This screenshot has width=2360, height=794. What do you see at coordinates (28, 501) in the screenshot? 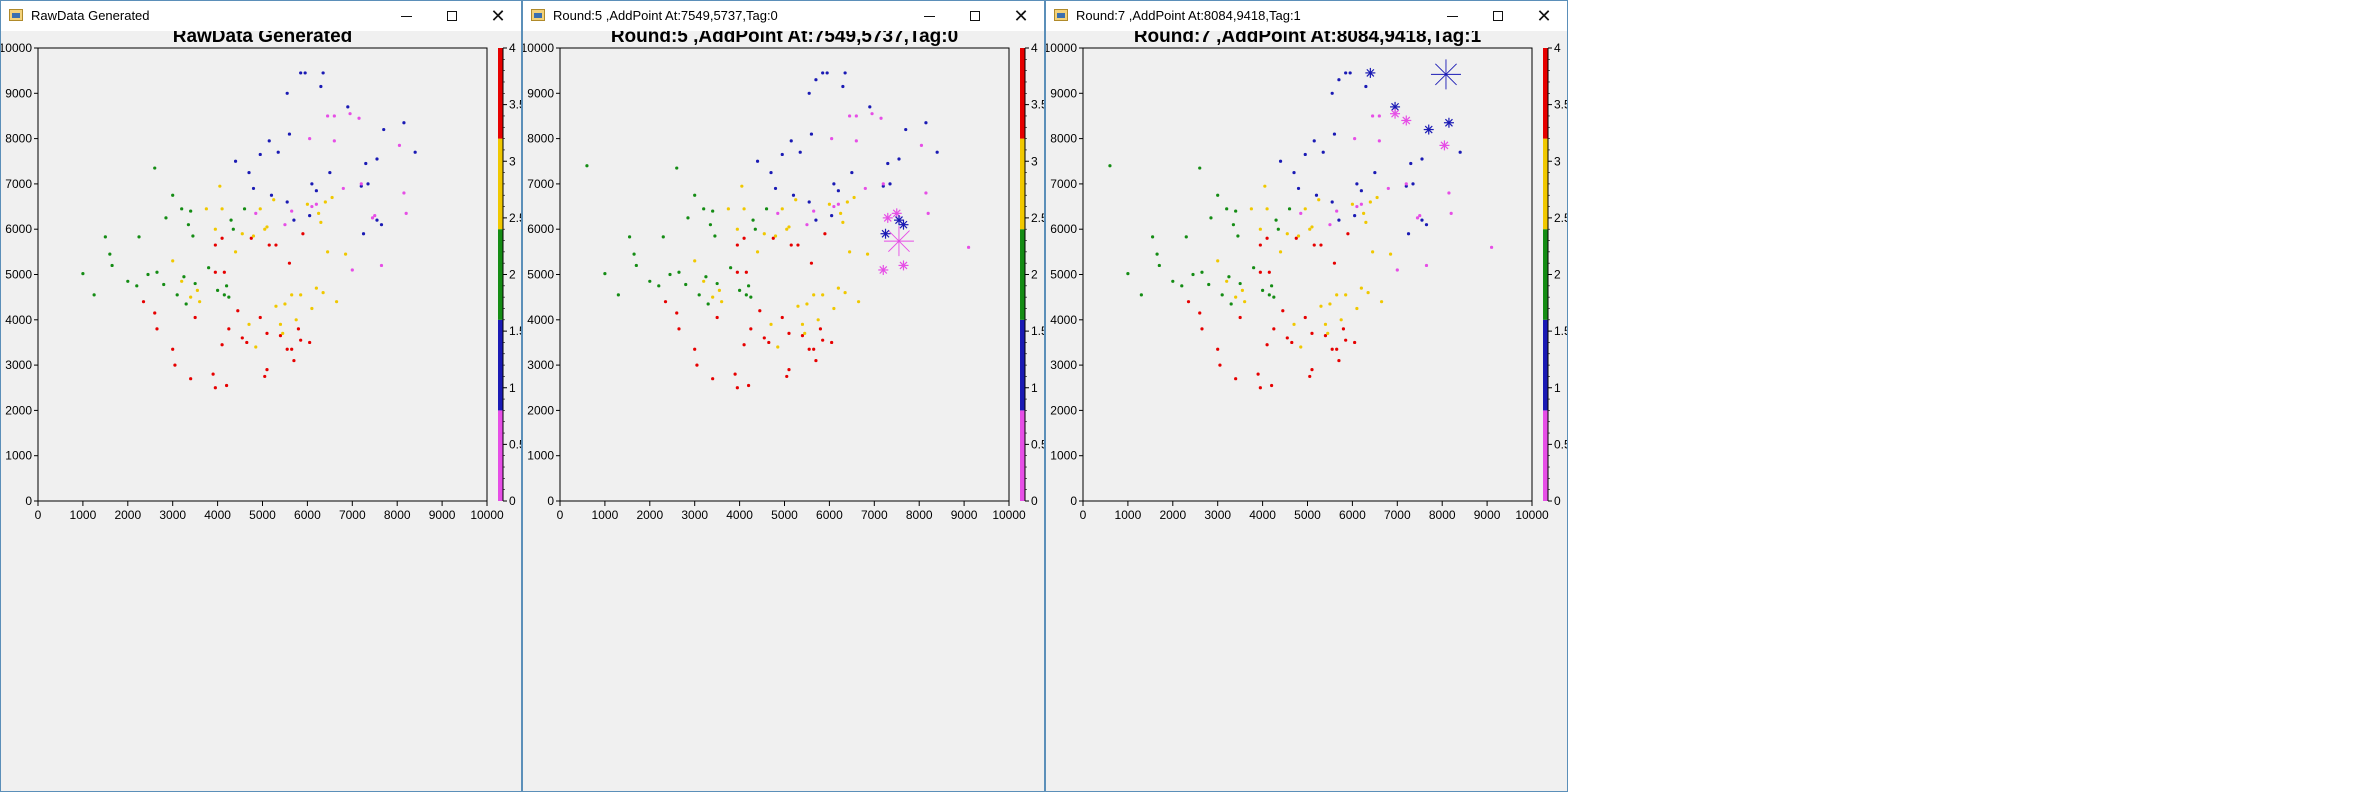
I see `y-tick-label: 0` at bounding box center [28, 501].